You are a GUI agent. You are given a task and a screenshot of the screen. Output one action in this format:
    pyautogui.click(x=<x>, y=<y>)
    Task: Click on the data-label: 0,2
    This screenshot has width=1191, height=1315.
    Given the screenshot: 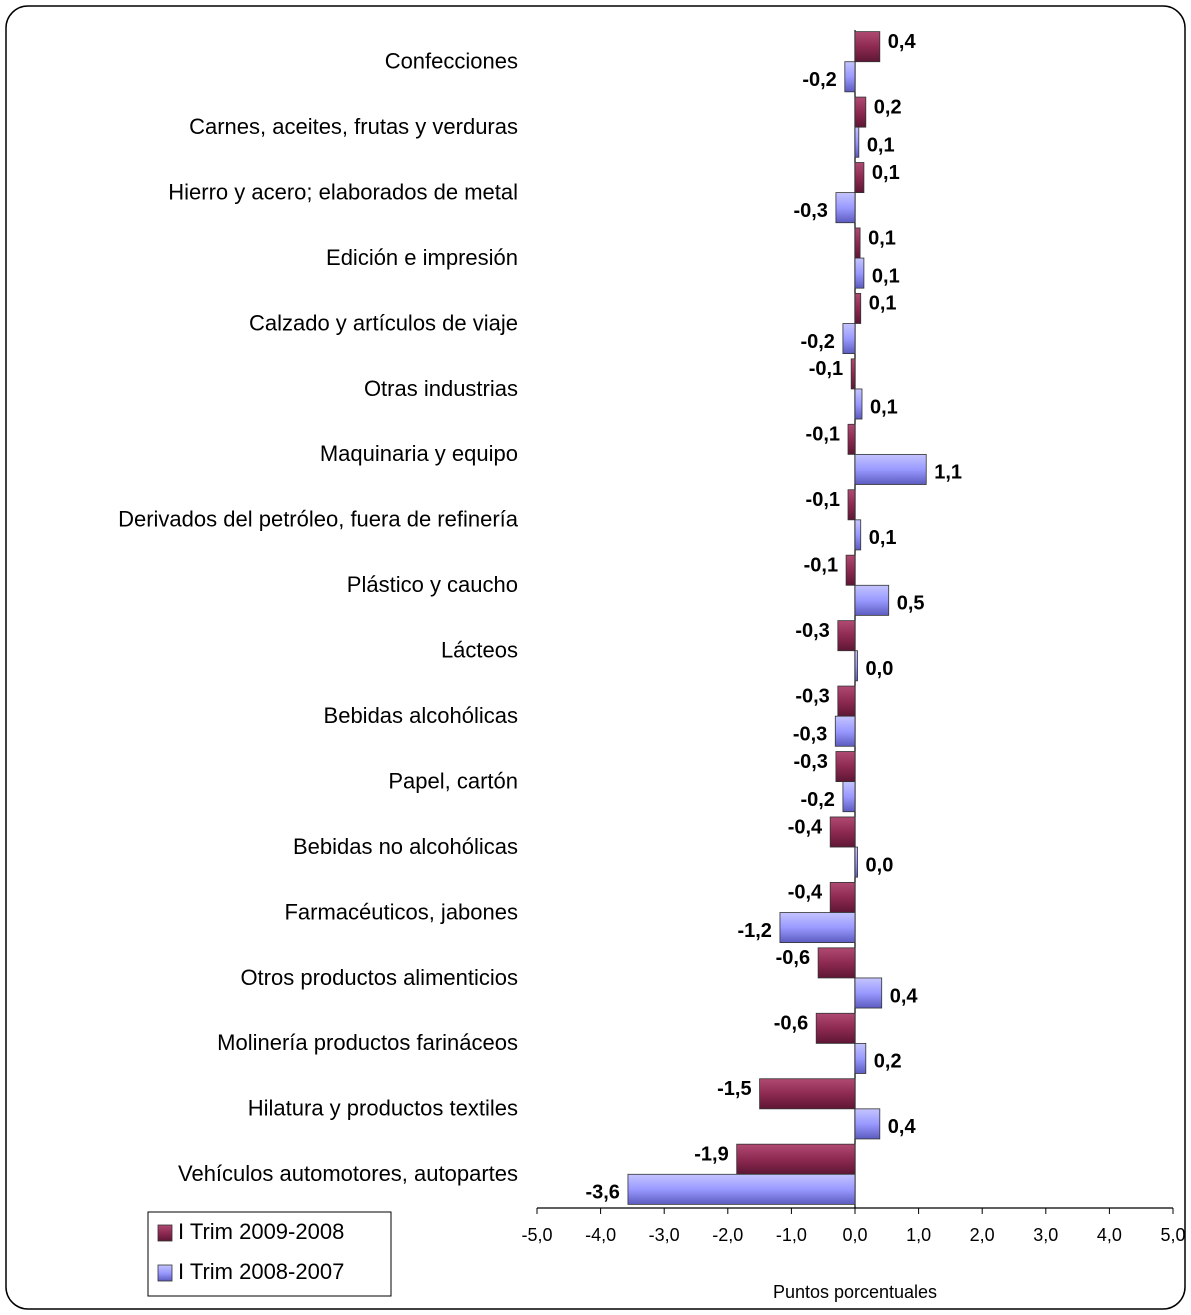 What is the action you would take?
    pyautogui.click(x=888, y=1062)
    